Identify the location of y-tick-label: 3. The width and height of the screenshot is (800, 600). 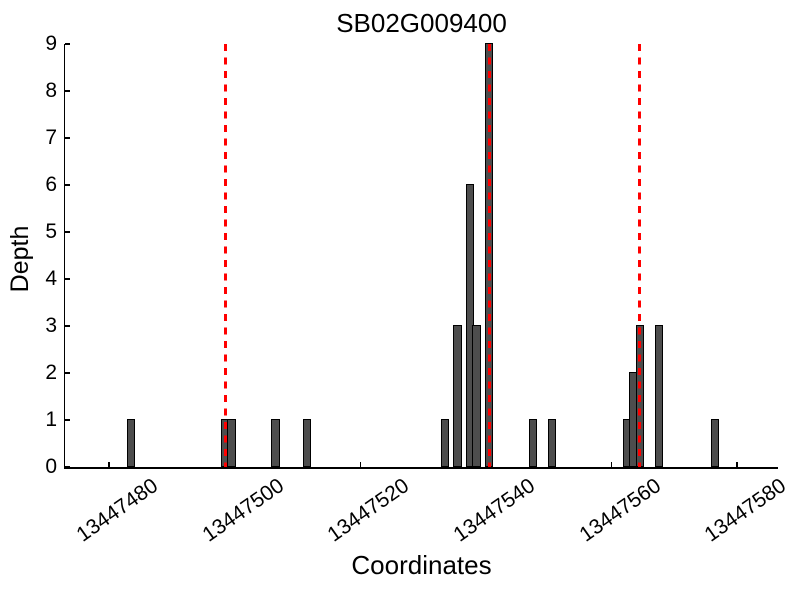
(51, 325).